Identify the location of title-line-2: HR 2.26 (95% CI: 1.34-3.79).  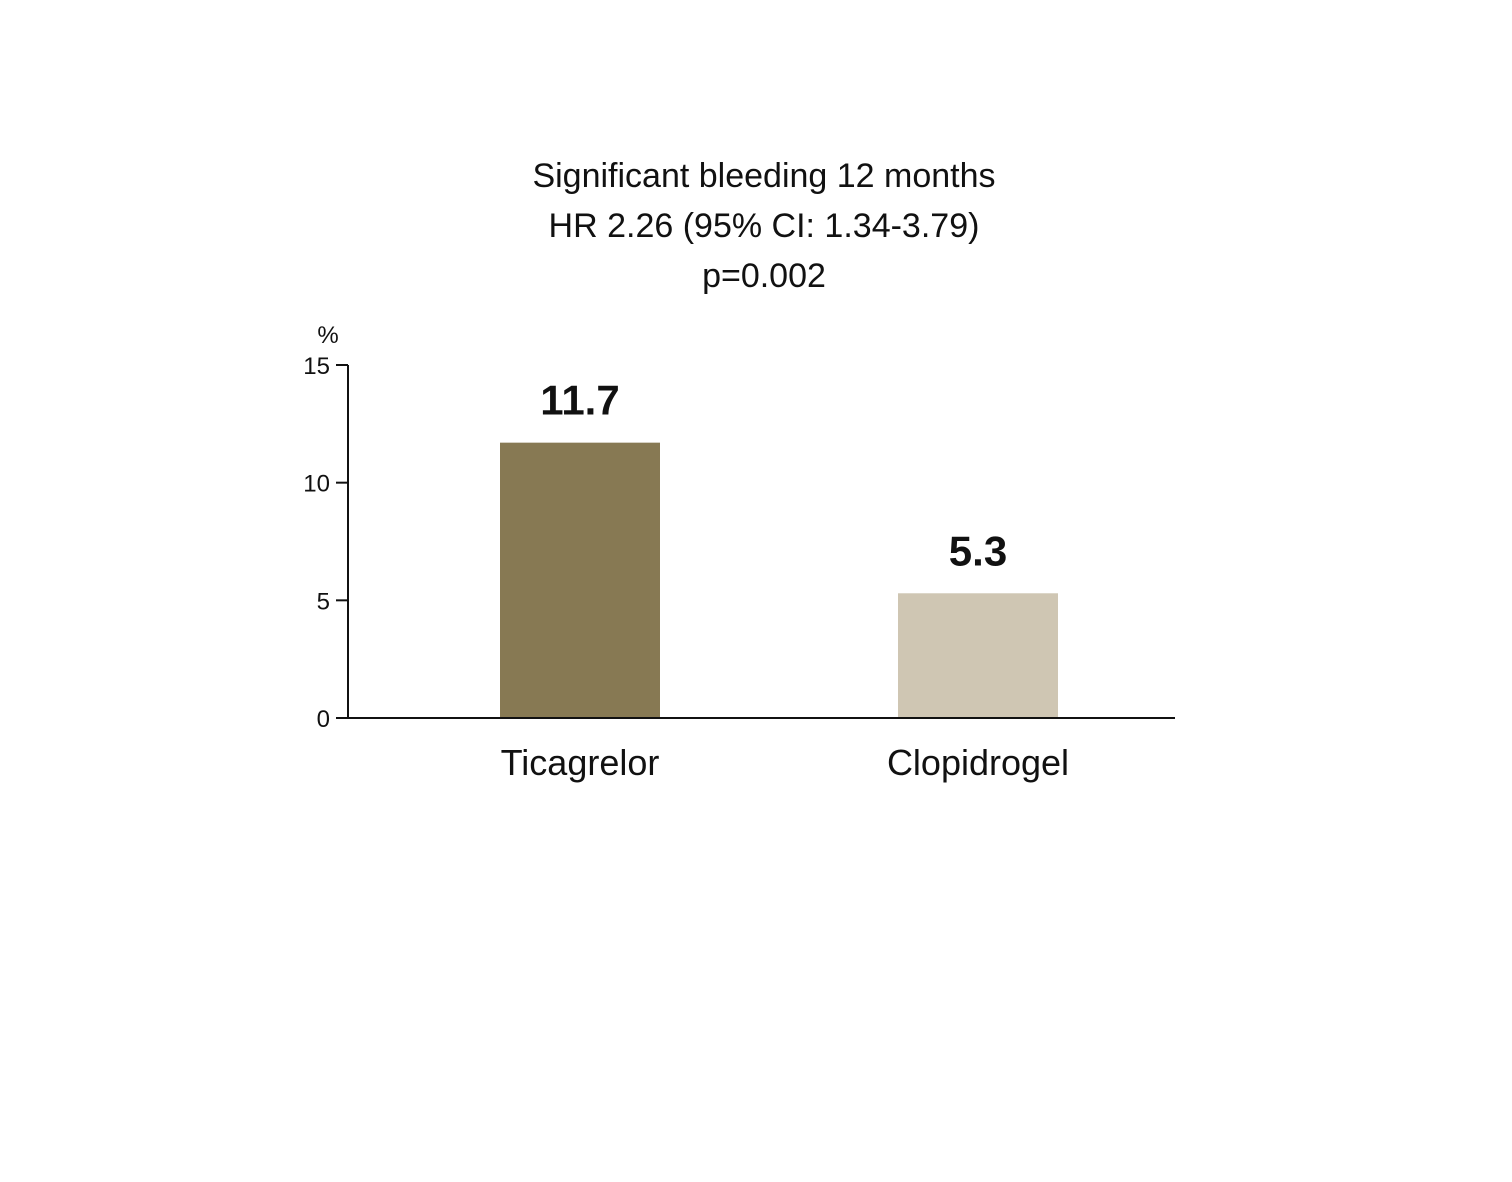
(764, 226).